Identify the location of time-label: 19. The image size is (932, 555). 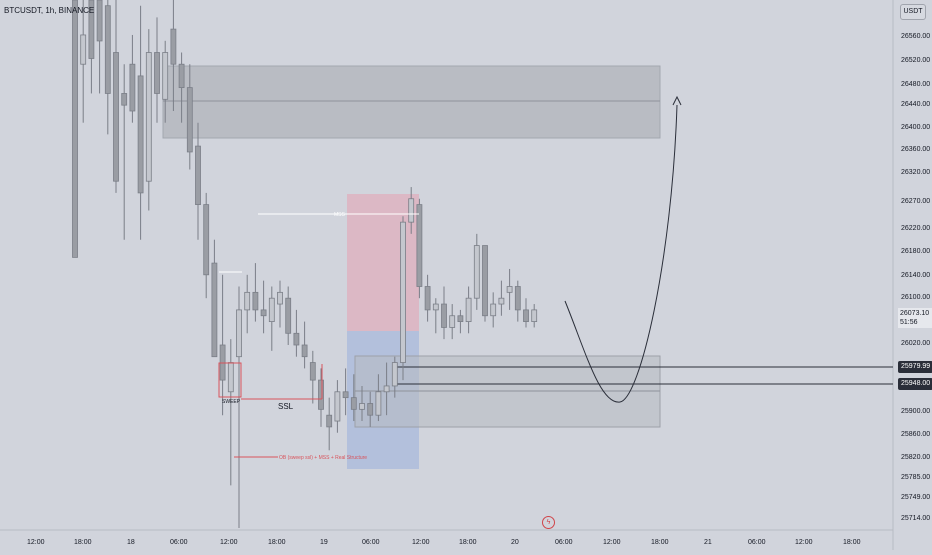
(324, 542).